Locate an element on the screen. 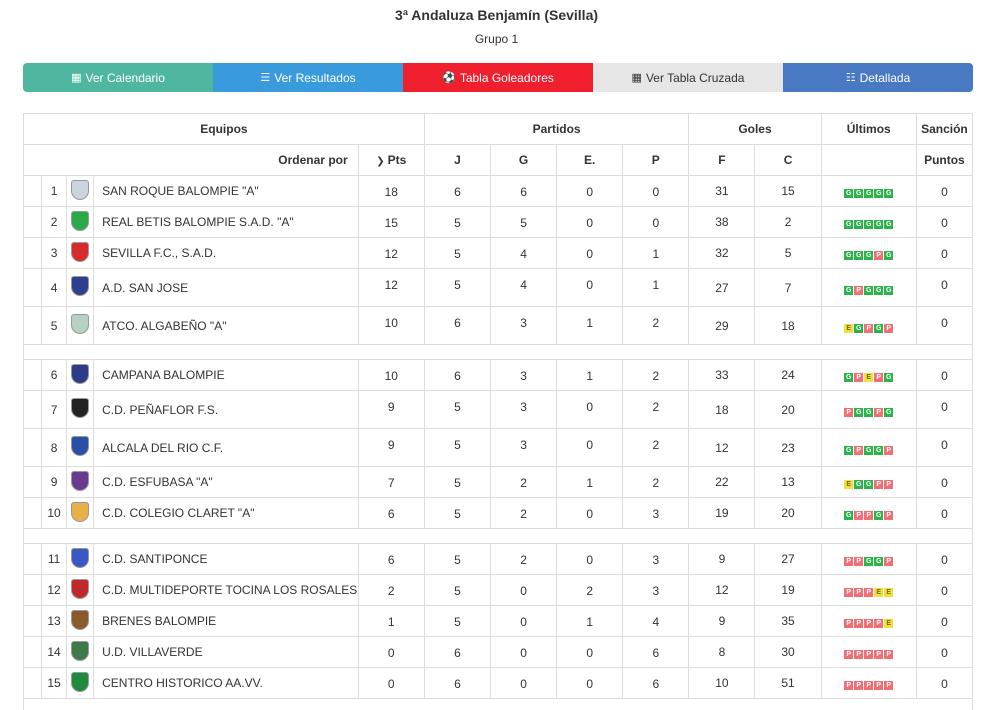  drawn-cell: 1 is located at coordinates (590, 482).